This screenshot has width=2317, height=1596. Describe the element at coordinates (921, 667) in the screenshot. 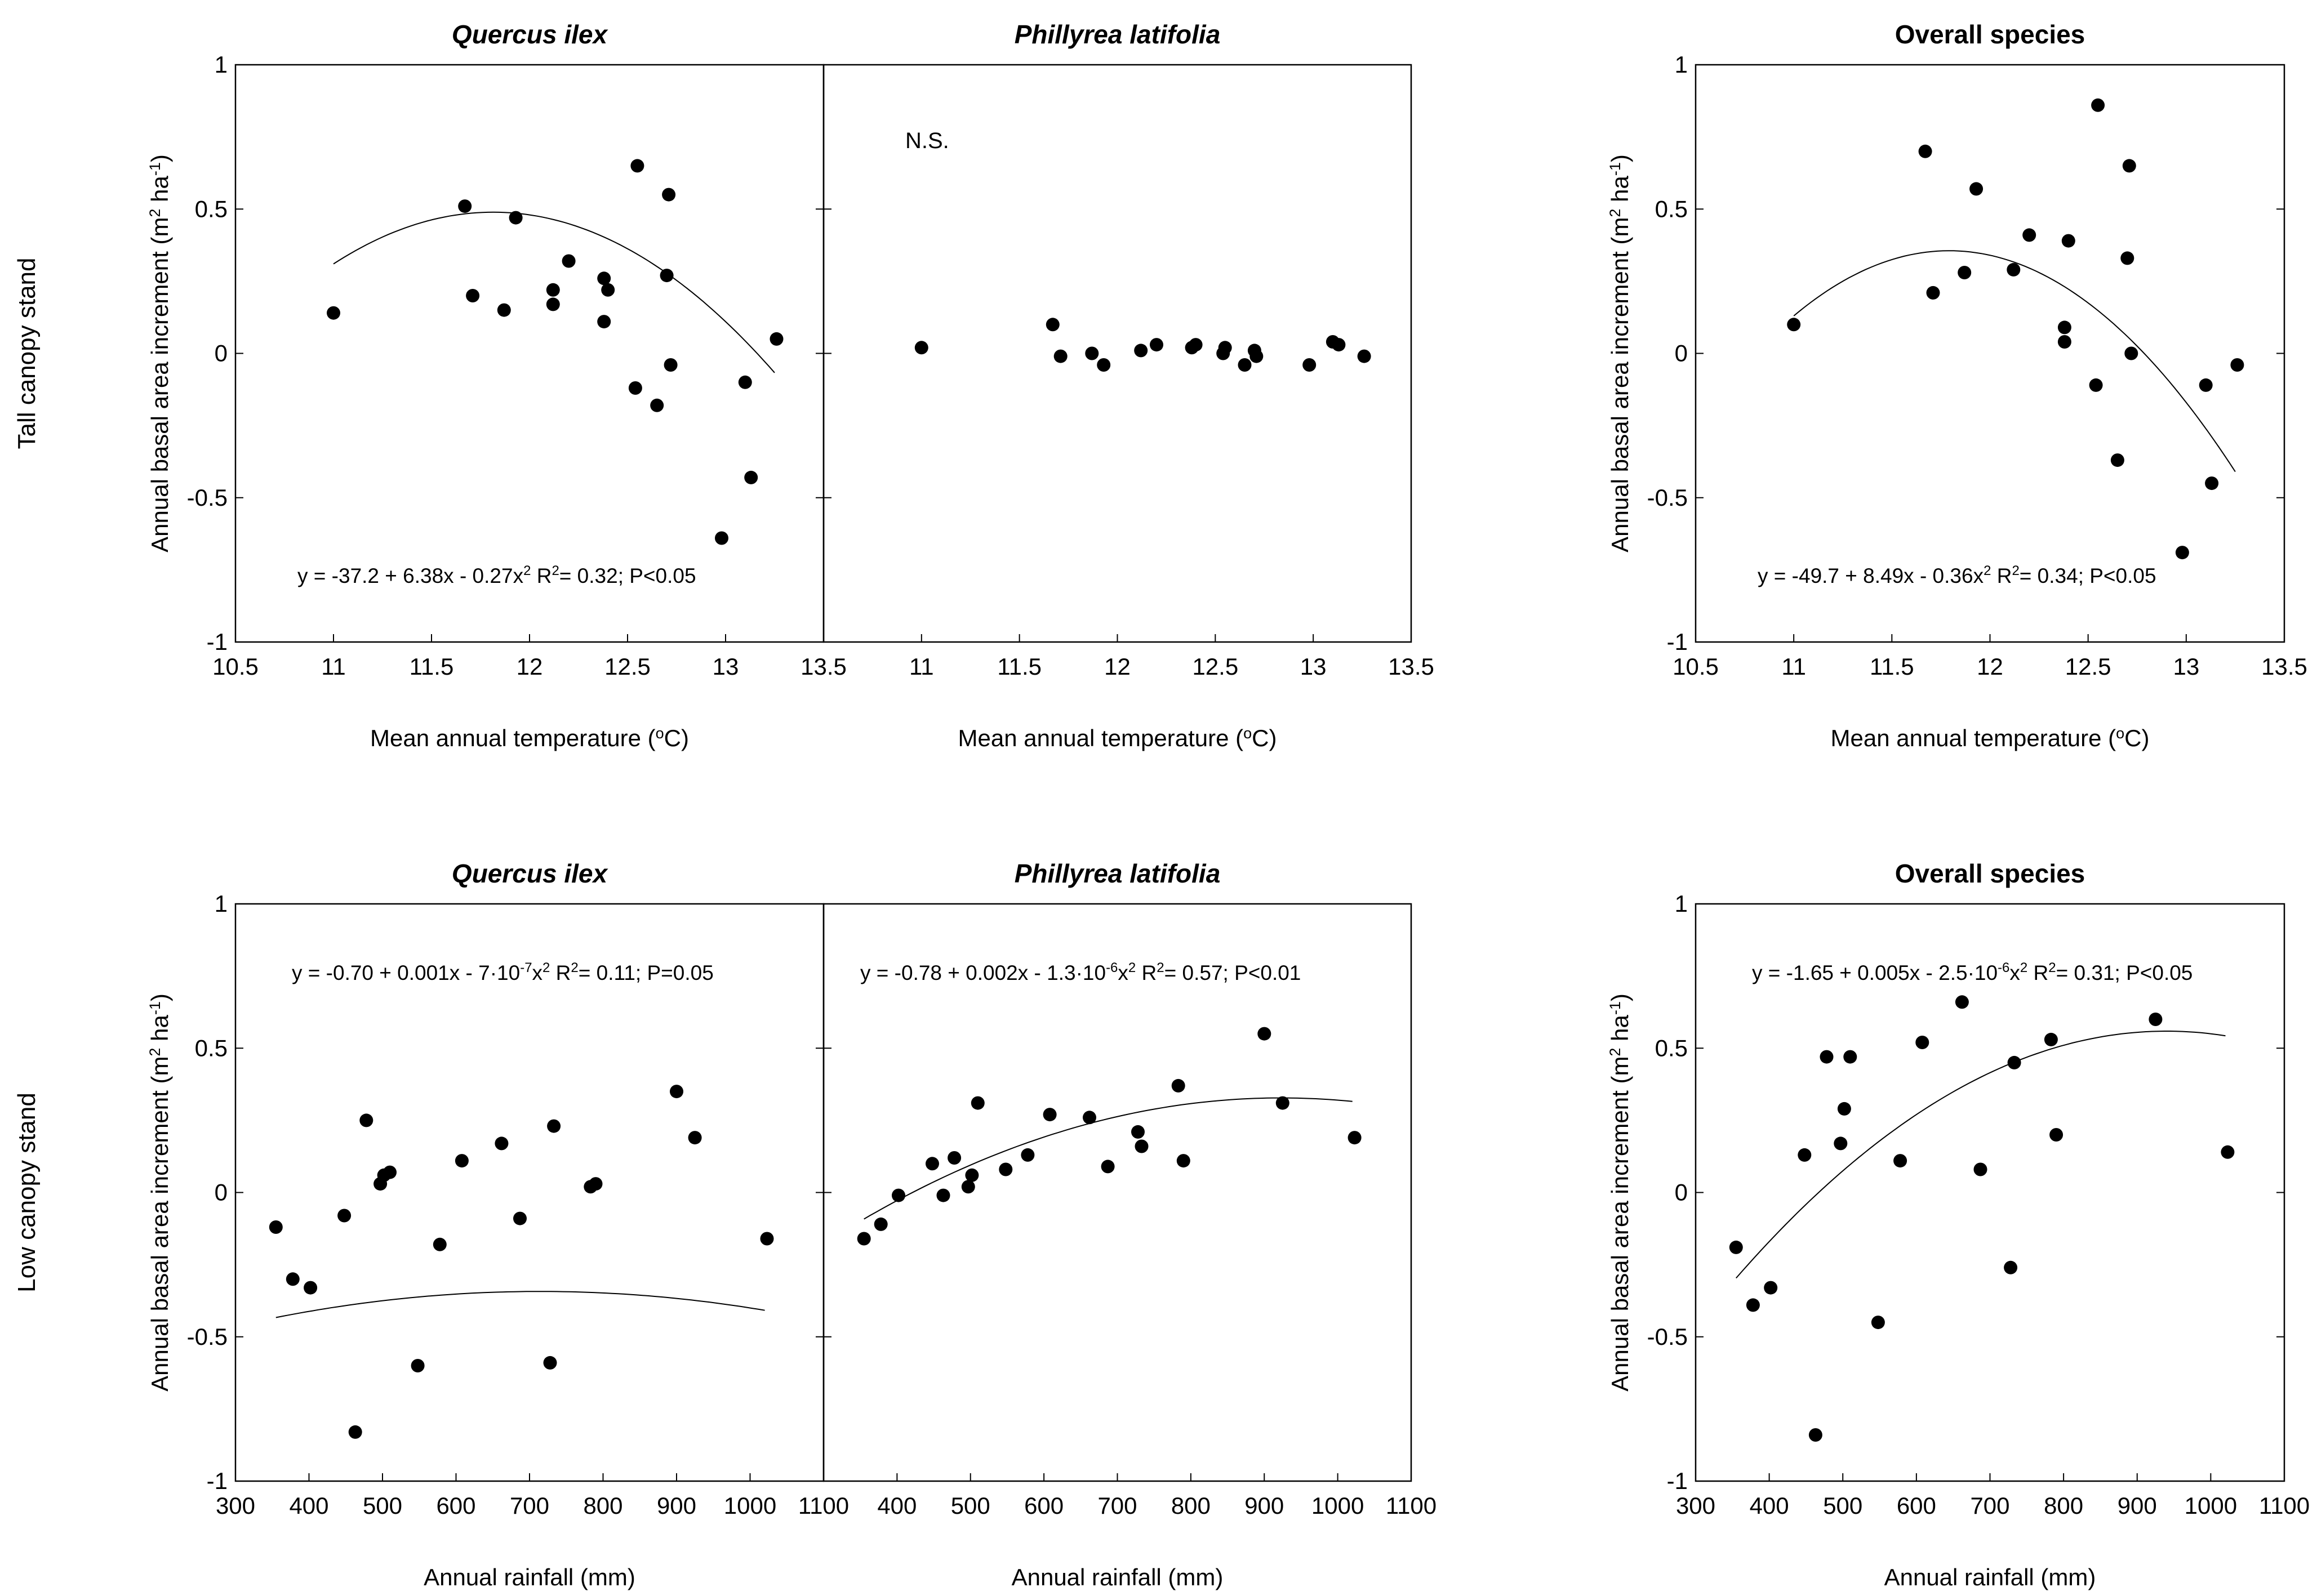

I see `x-tick-label: 11` at that location.